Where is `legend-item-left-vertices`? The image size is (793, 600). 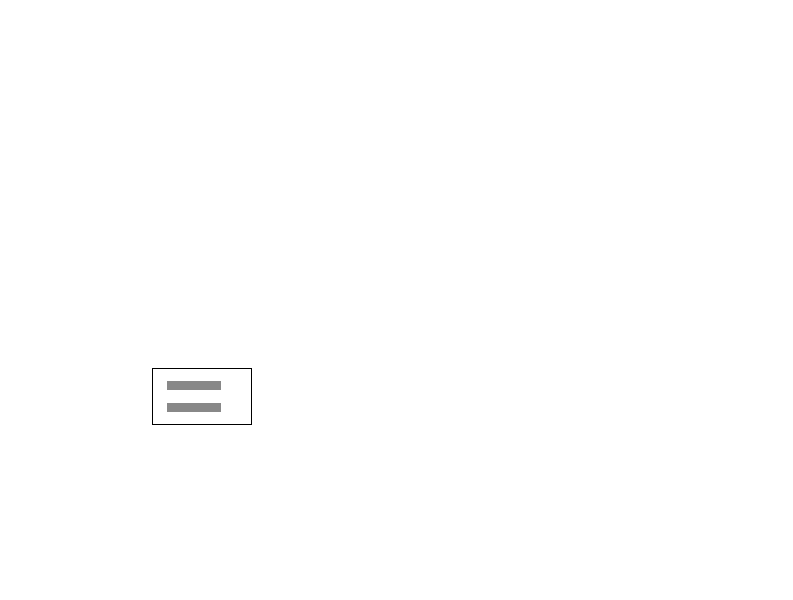 legend-item-left-vertices is located at coordinates (201, 385).